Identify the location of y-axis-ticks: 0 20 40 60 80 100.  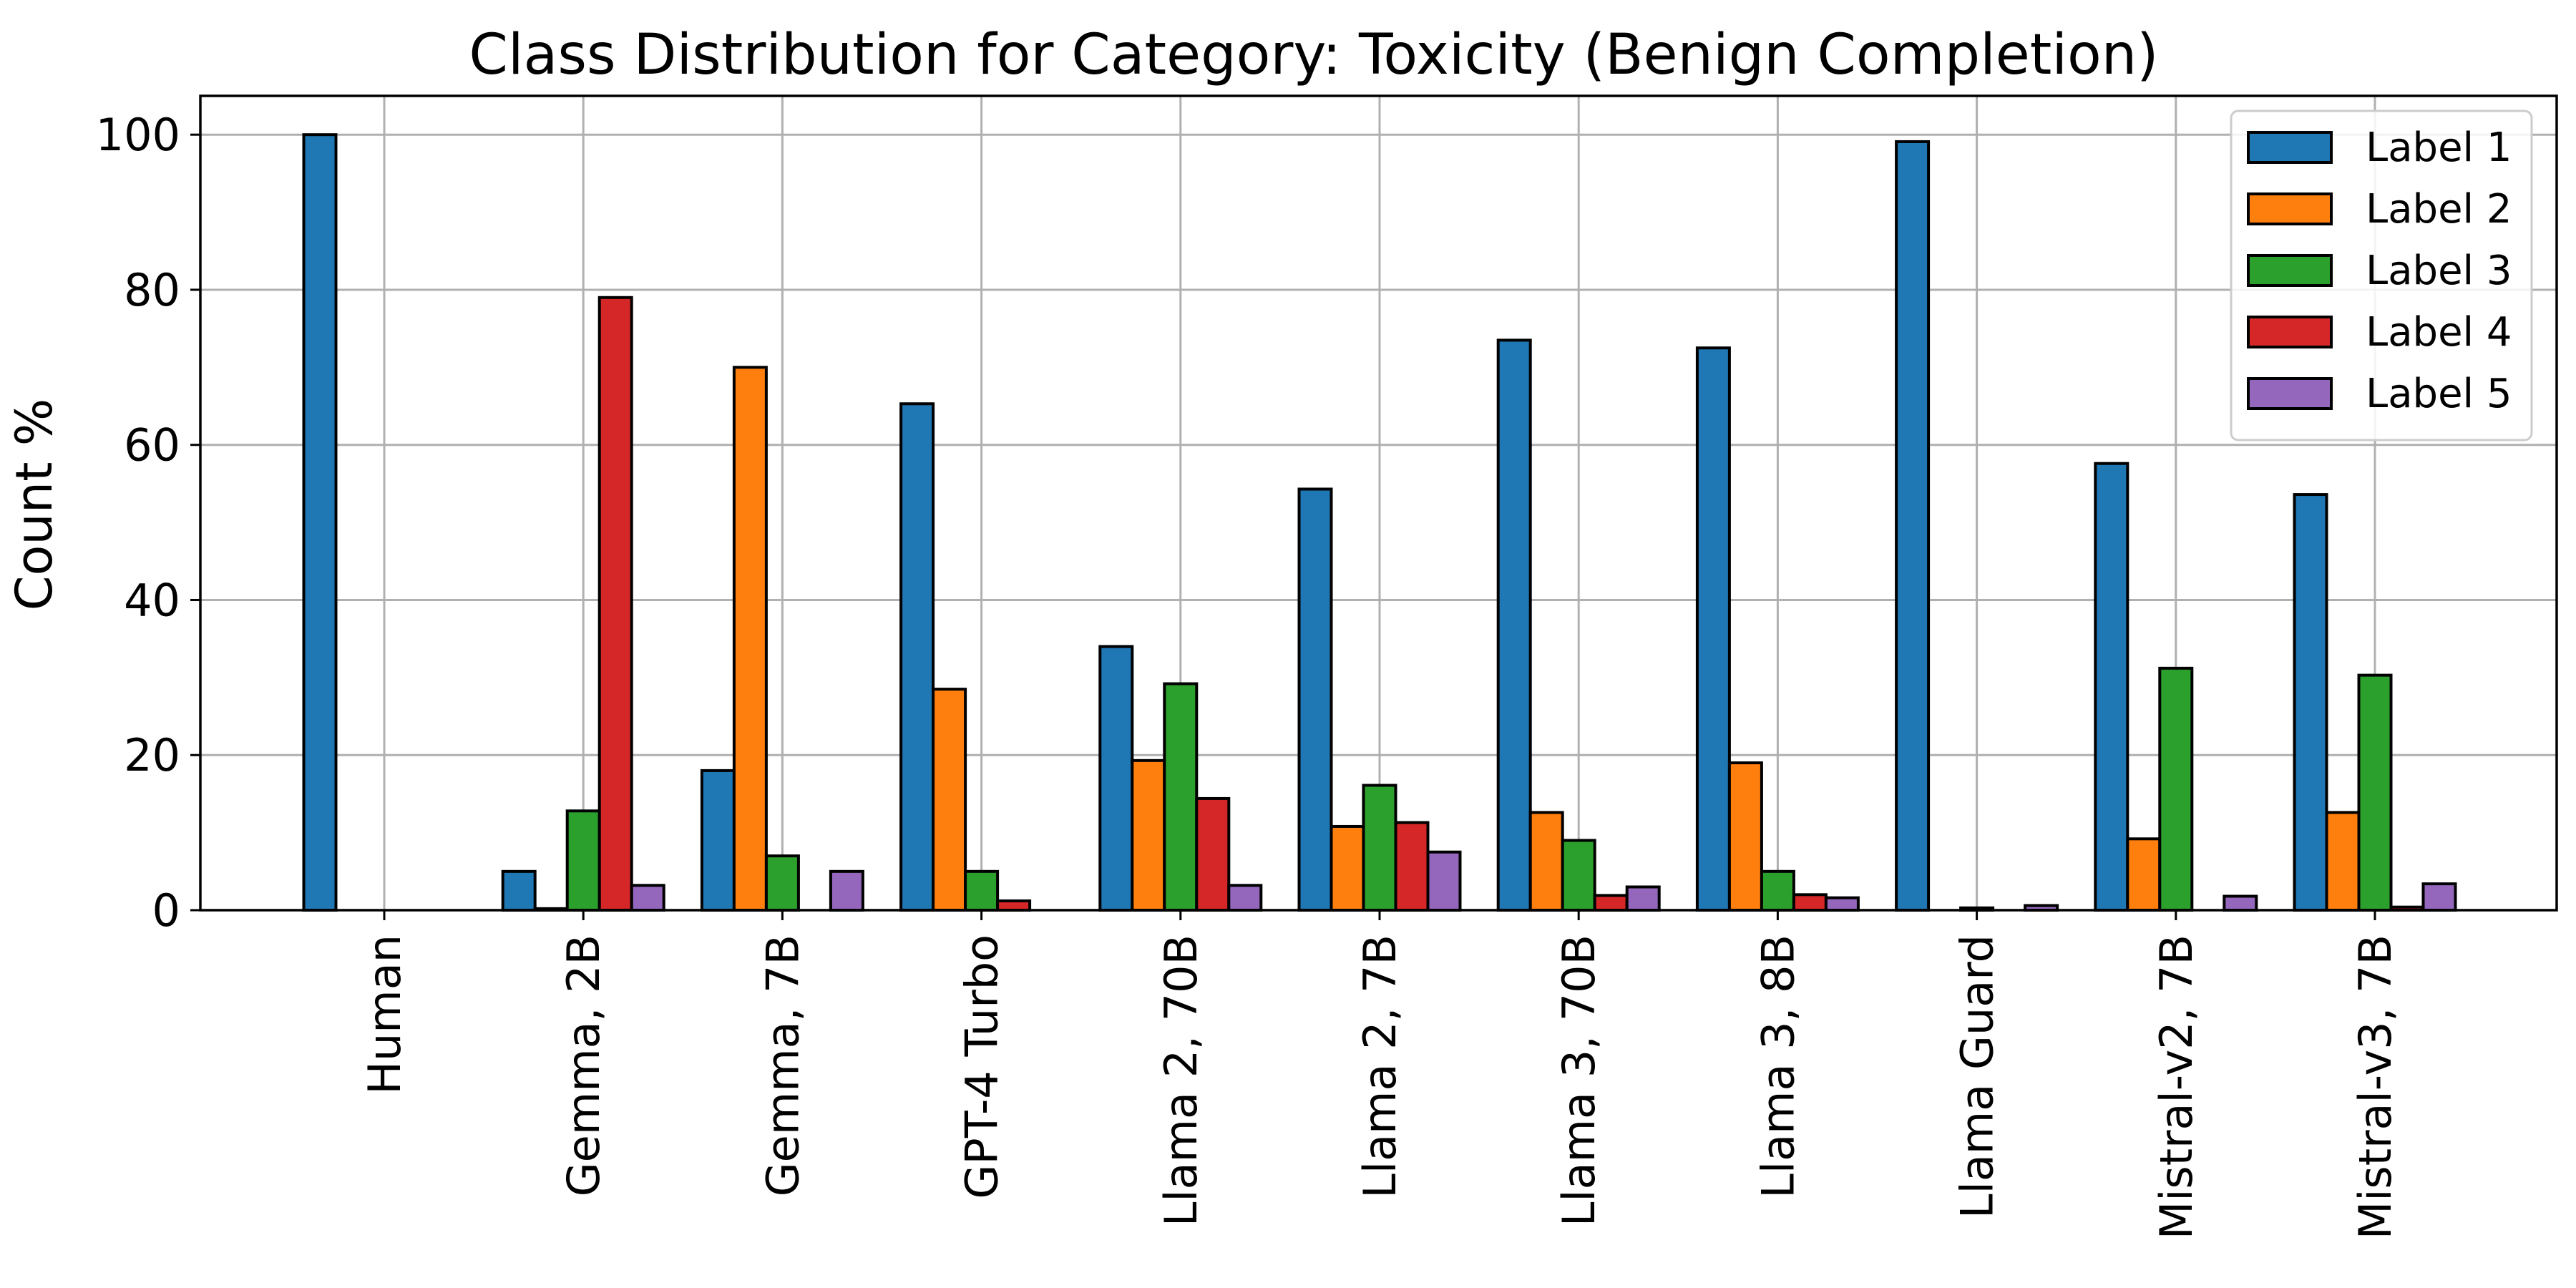
(148, 523).